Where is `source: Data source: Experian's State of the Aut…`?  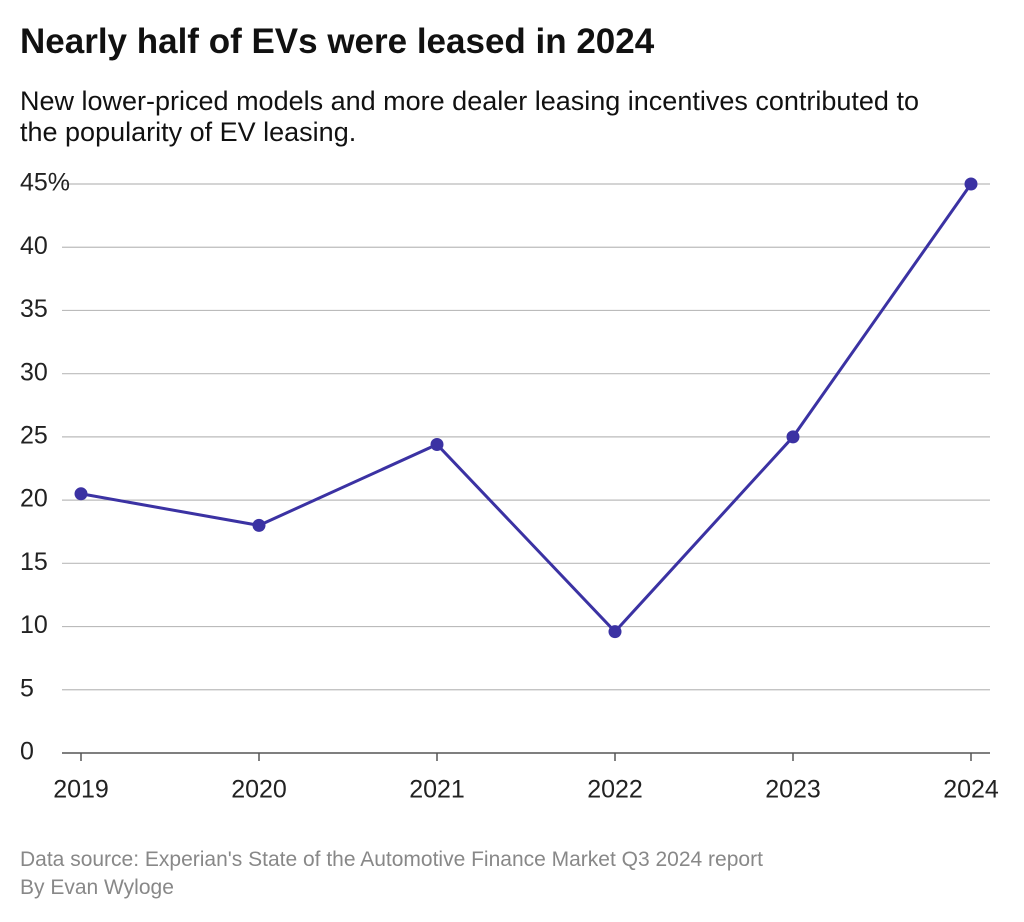 source: Data source: Experian's State of the Aut… is located at coordinates (391, 859).